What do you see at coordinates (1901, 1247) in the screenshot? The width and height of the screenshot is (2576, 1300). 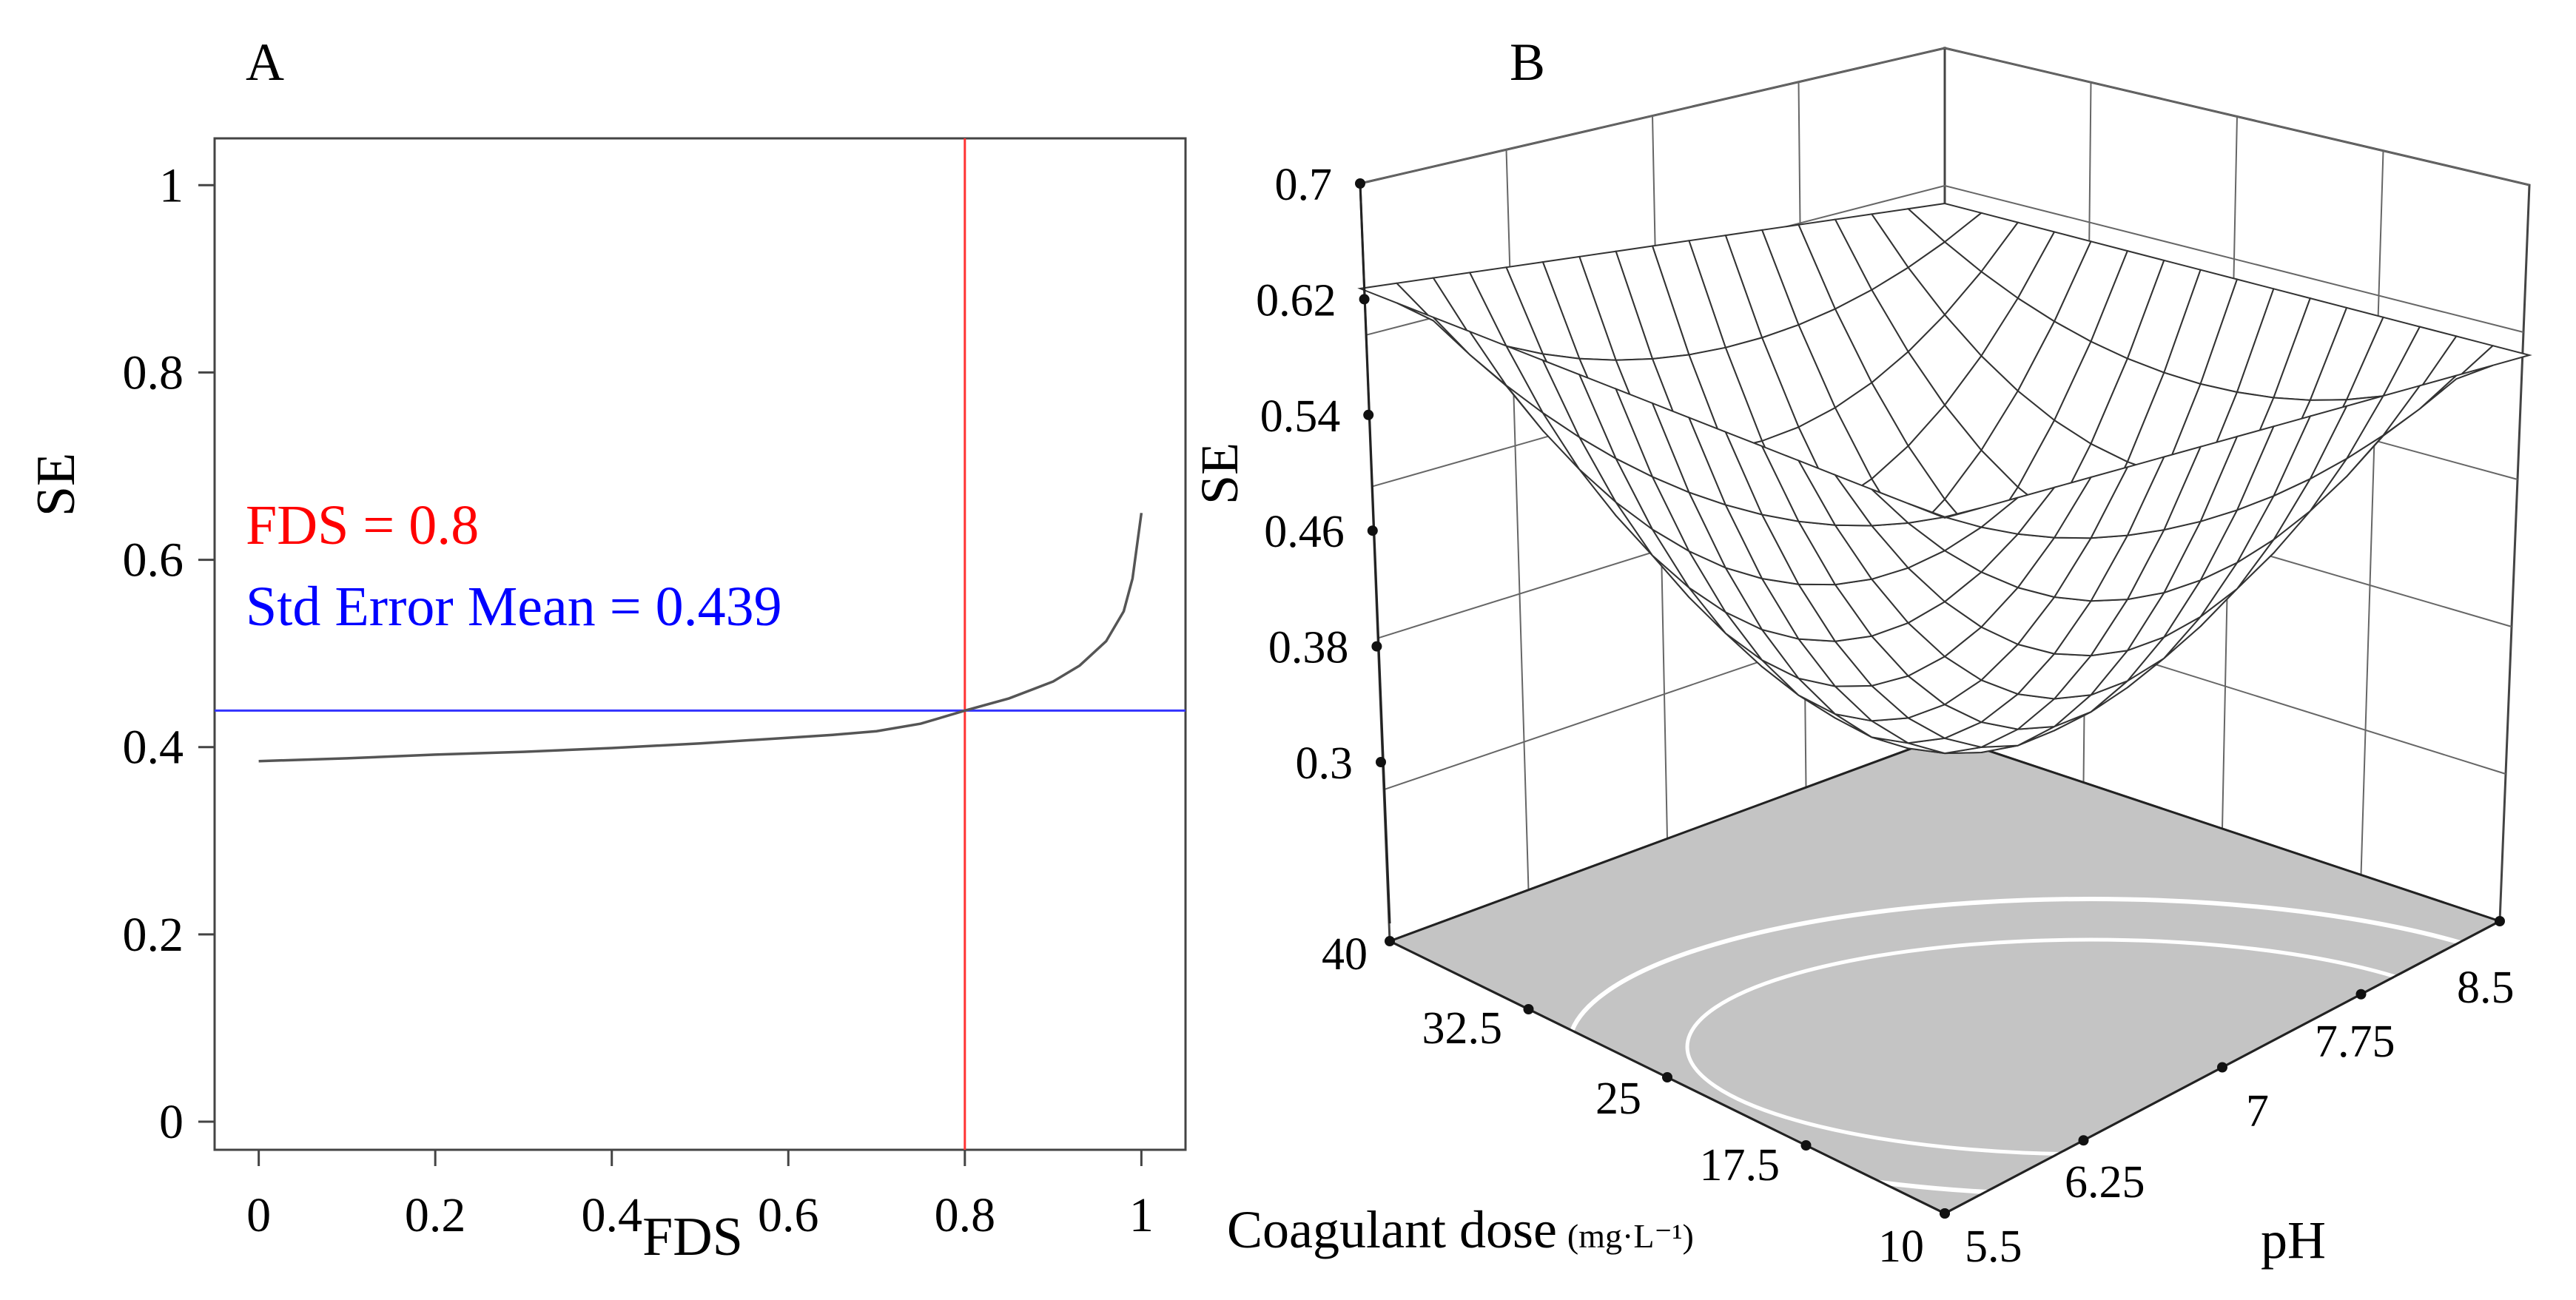 I see `coagulant-tick-label: 10` at bounding box center [1901, 1247].